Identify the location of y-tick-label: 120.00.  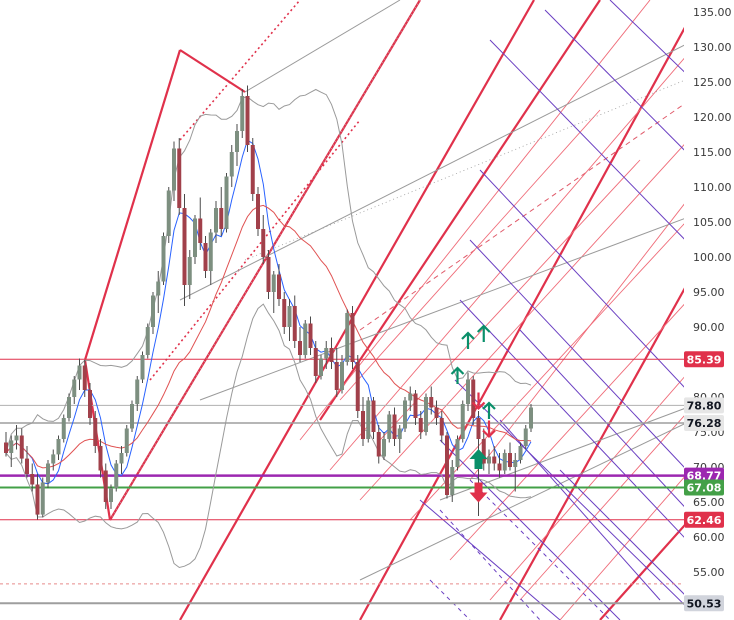
(712, 117).